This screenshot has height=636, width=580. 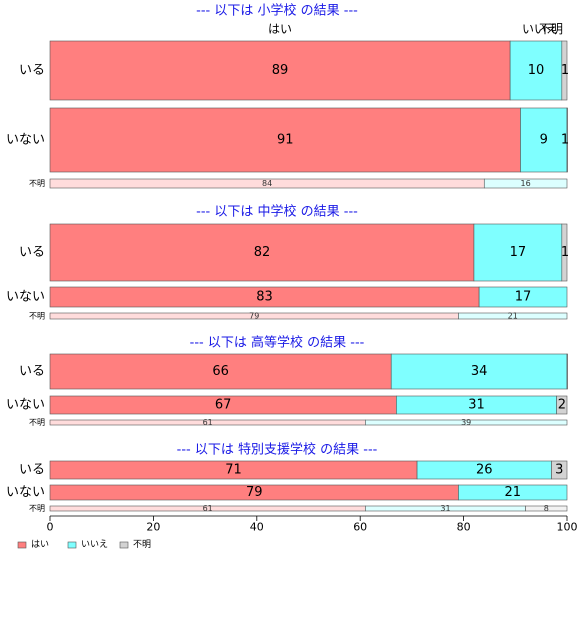 What do you see at coordinates (464, 527) in the screenshot?
I see `x-tick-label: 80` at bounding box center [464, 527].